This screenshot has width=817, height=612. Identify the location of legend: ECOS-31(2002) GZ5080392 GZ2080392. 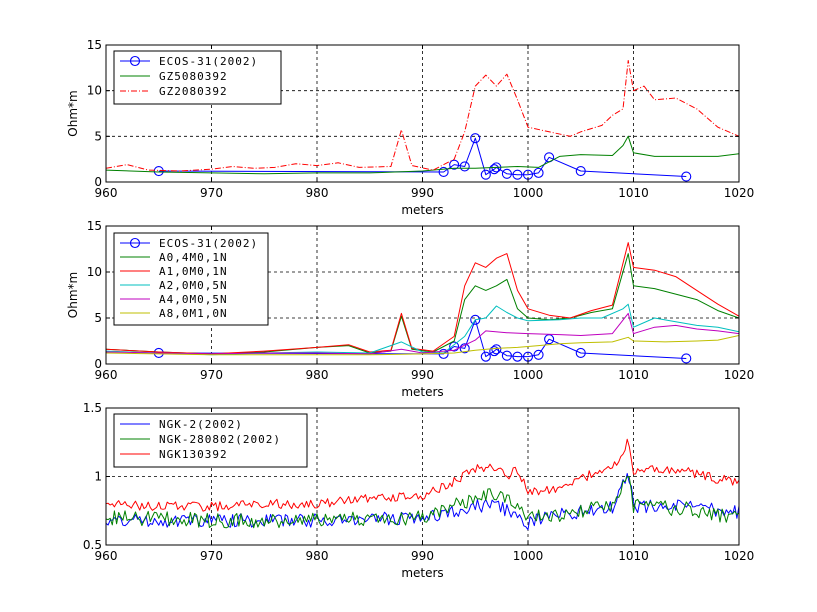
(197, 77).